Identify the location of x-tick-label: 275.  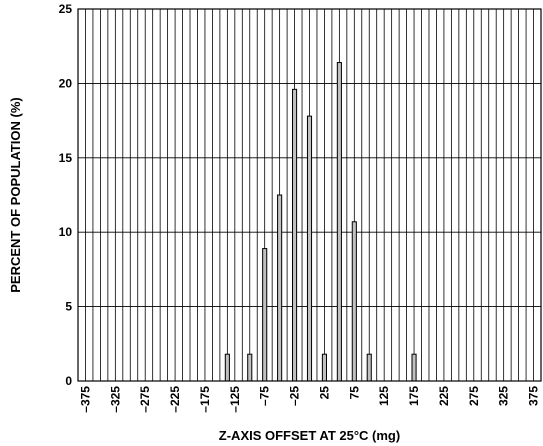
(474, 396).